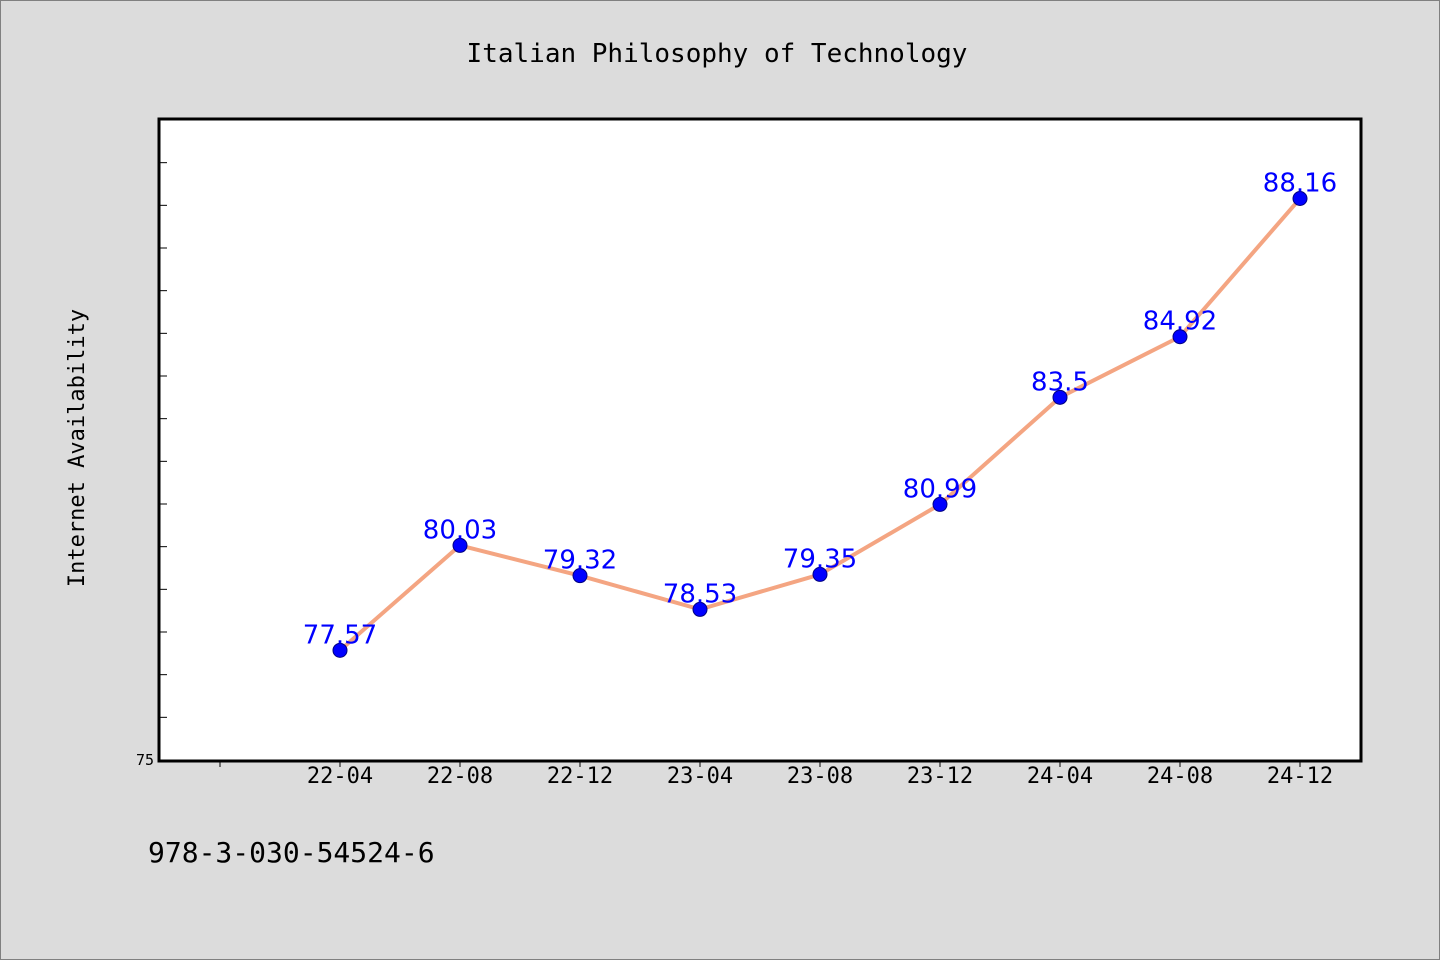 Image resolution: width=1440 pixels, height=960 pixels. What do you see at coordinates (1300, 184) in the screenshot?
I see `data-label: 88.16` at bounding box center [1300, 184].